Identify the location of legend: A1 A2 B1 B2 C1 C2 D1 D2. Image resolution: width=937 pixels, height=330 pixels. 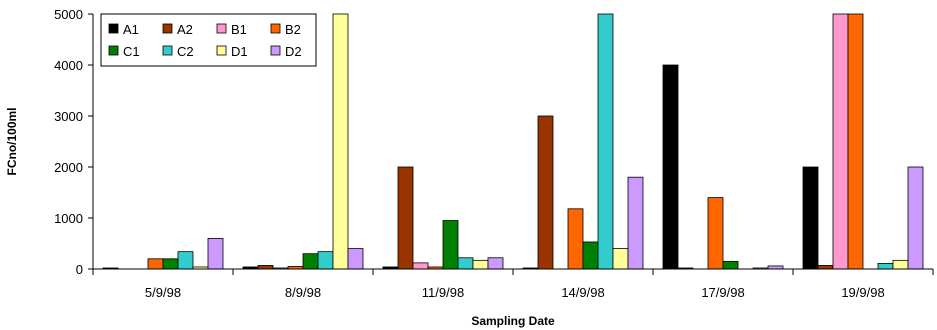
(208, 40).